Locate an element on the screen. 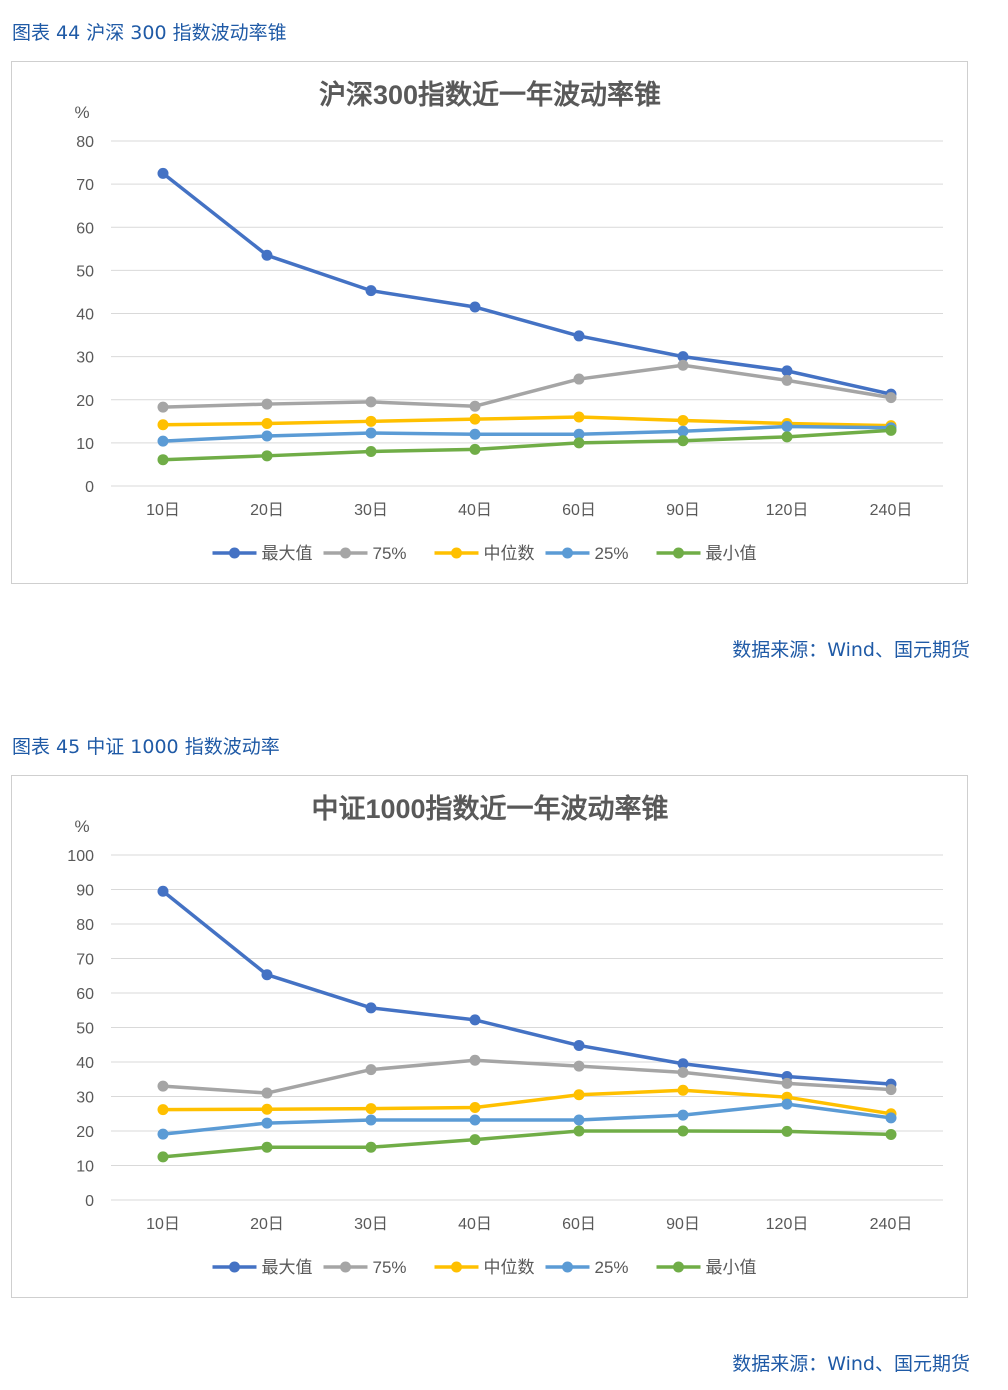 The image size is (1008, 1390). y-tick-label: 60 is located at coordinates (85, 994).